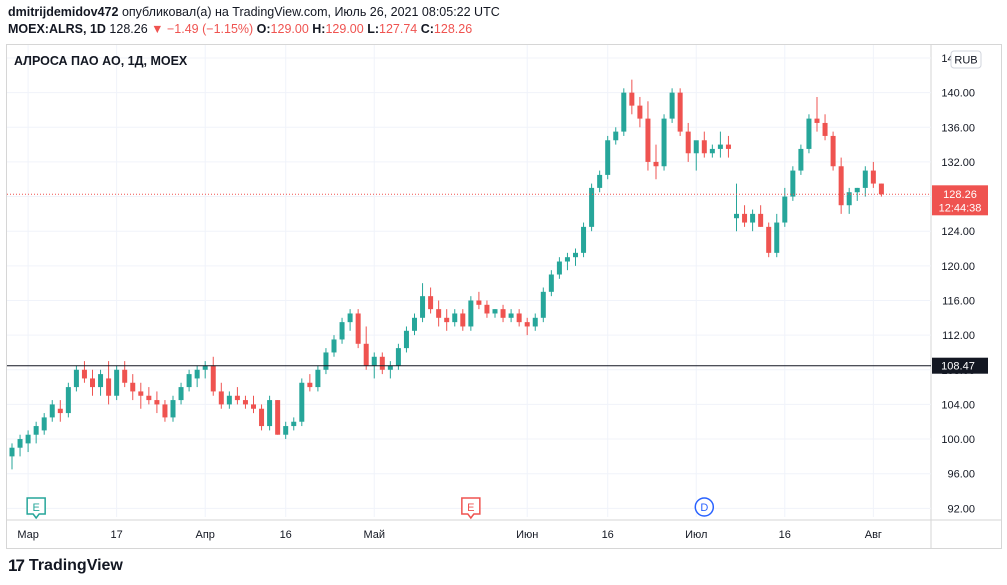 The height and width of the screenshot is (585, 1007). I want to click on dividend-marker: D, so click(704, 507).